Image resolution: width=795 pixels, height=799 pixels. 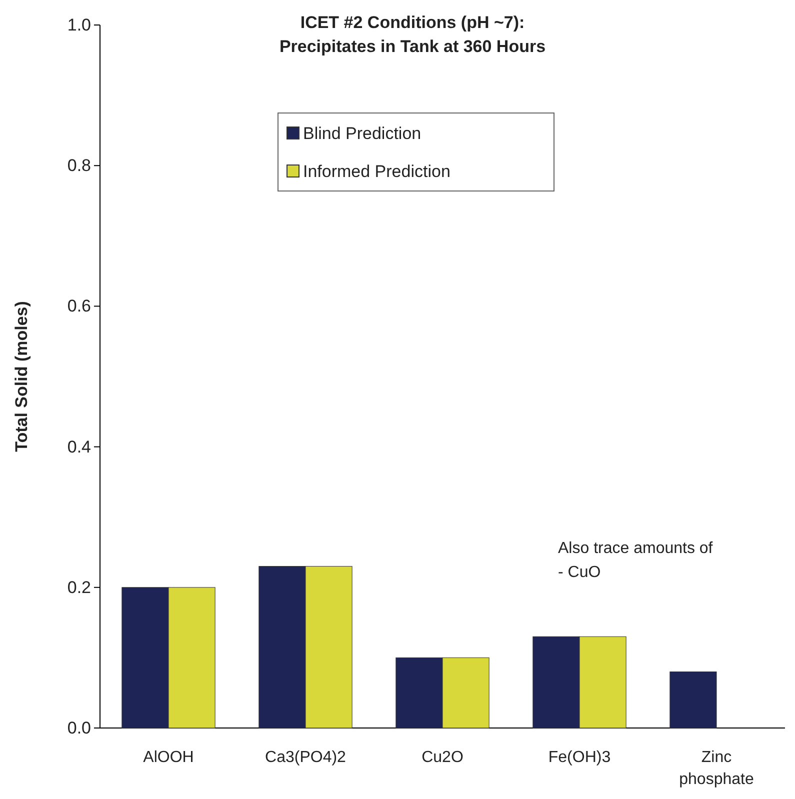 What do you see at coordinates (21, 376) in the screenshot?
I see `y-axis-title: Total Solid (moles)` at bounding box center [21, 376].